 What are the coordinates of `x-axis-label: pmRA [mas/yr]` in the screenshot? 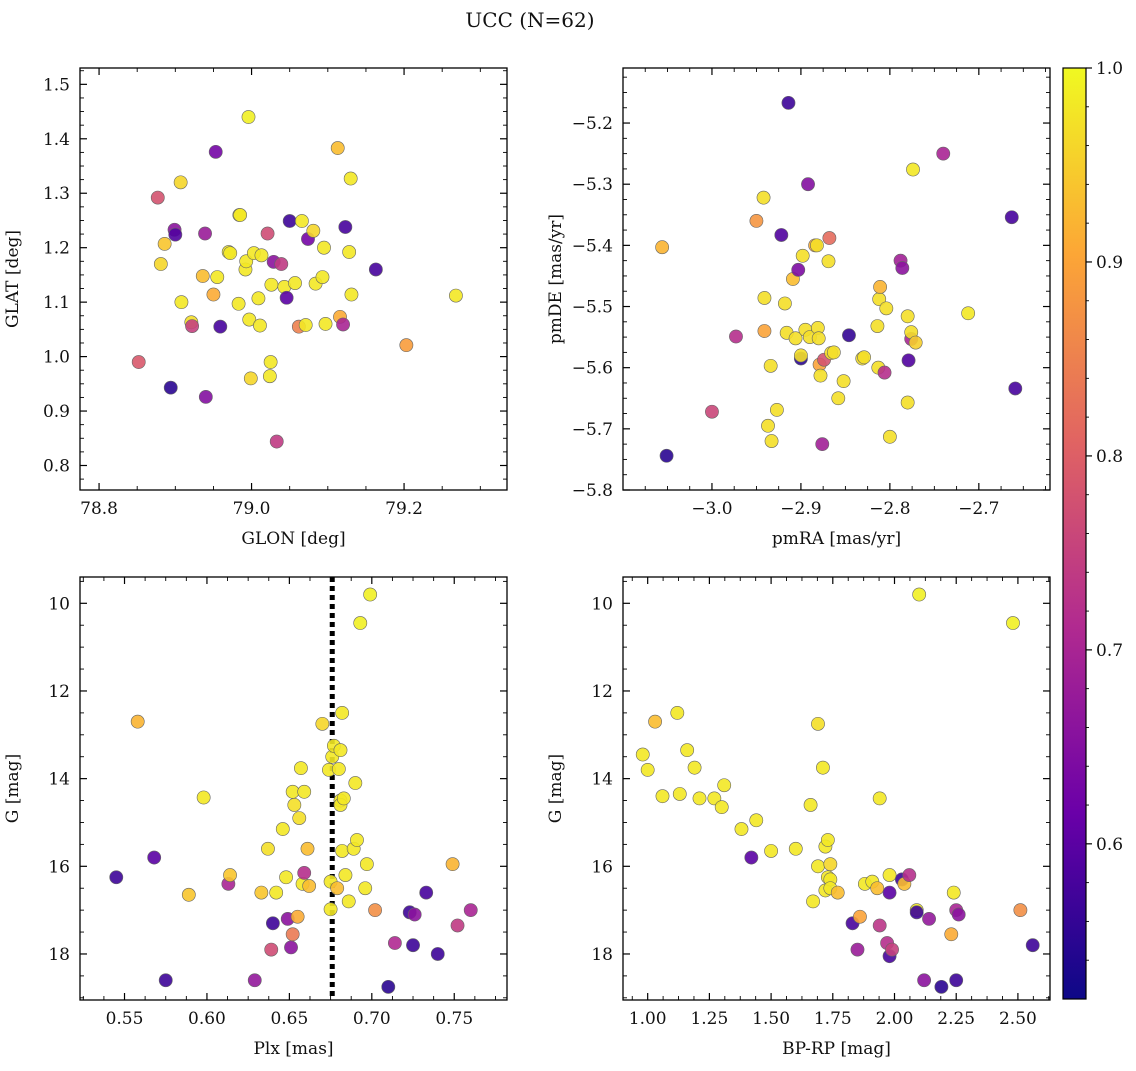 It's located at (836, 539).